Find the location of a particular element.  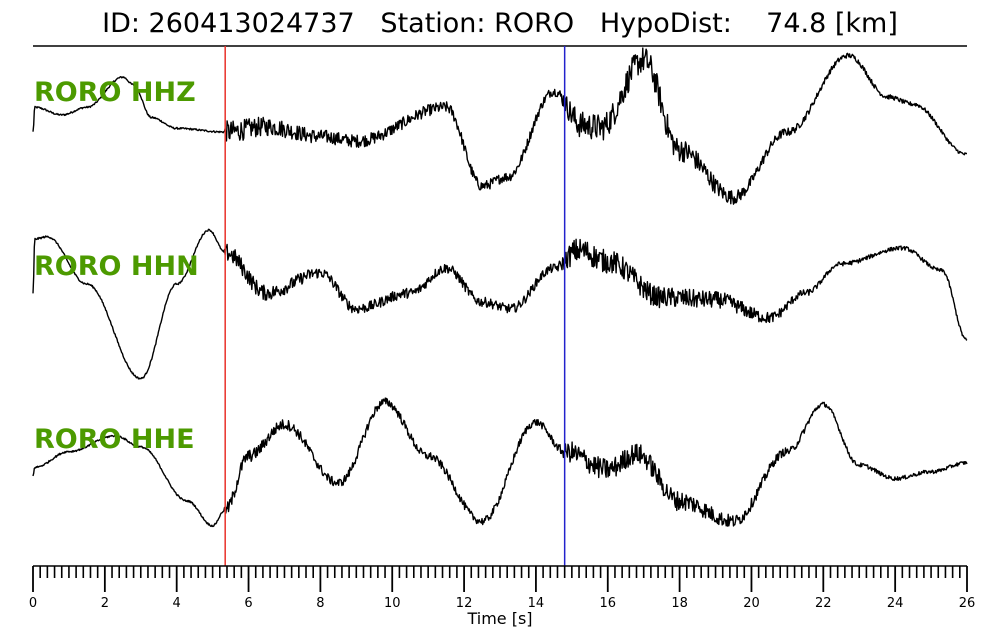

x-tick-label: 4 is located at coordinates (177, 603).